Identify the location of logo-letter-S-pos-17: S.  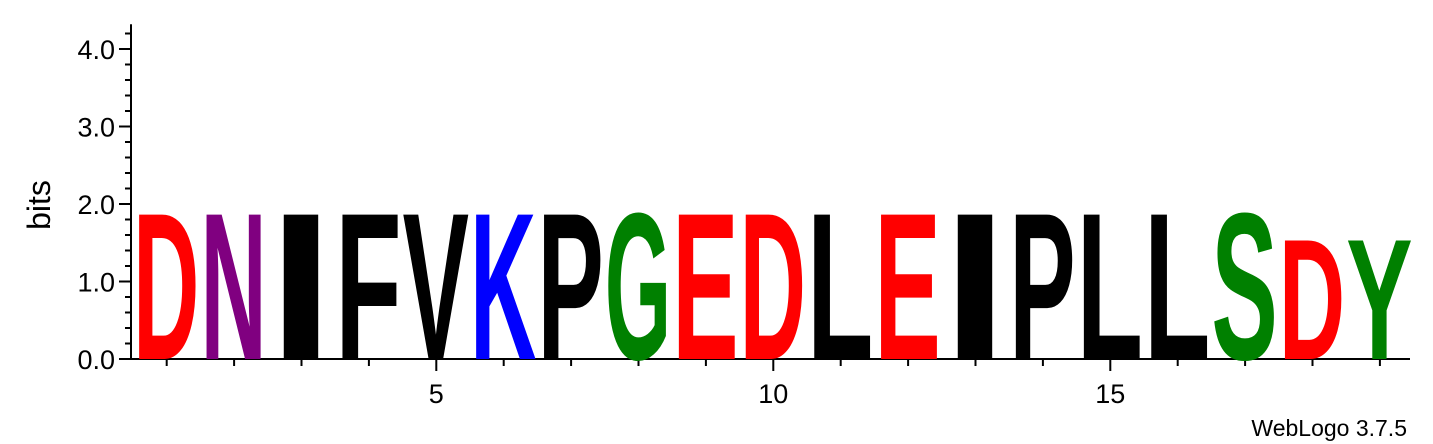
(1244, 286).